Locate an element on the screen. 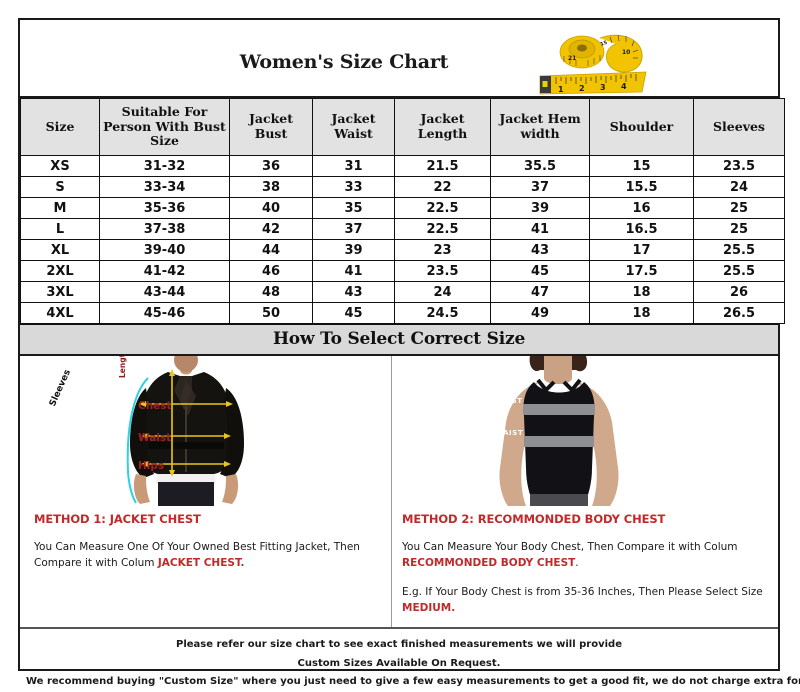  cell-suitable-bust: 33-34 is located at coordinates (164, 187).